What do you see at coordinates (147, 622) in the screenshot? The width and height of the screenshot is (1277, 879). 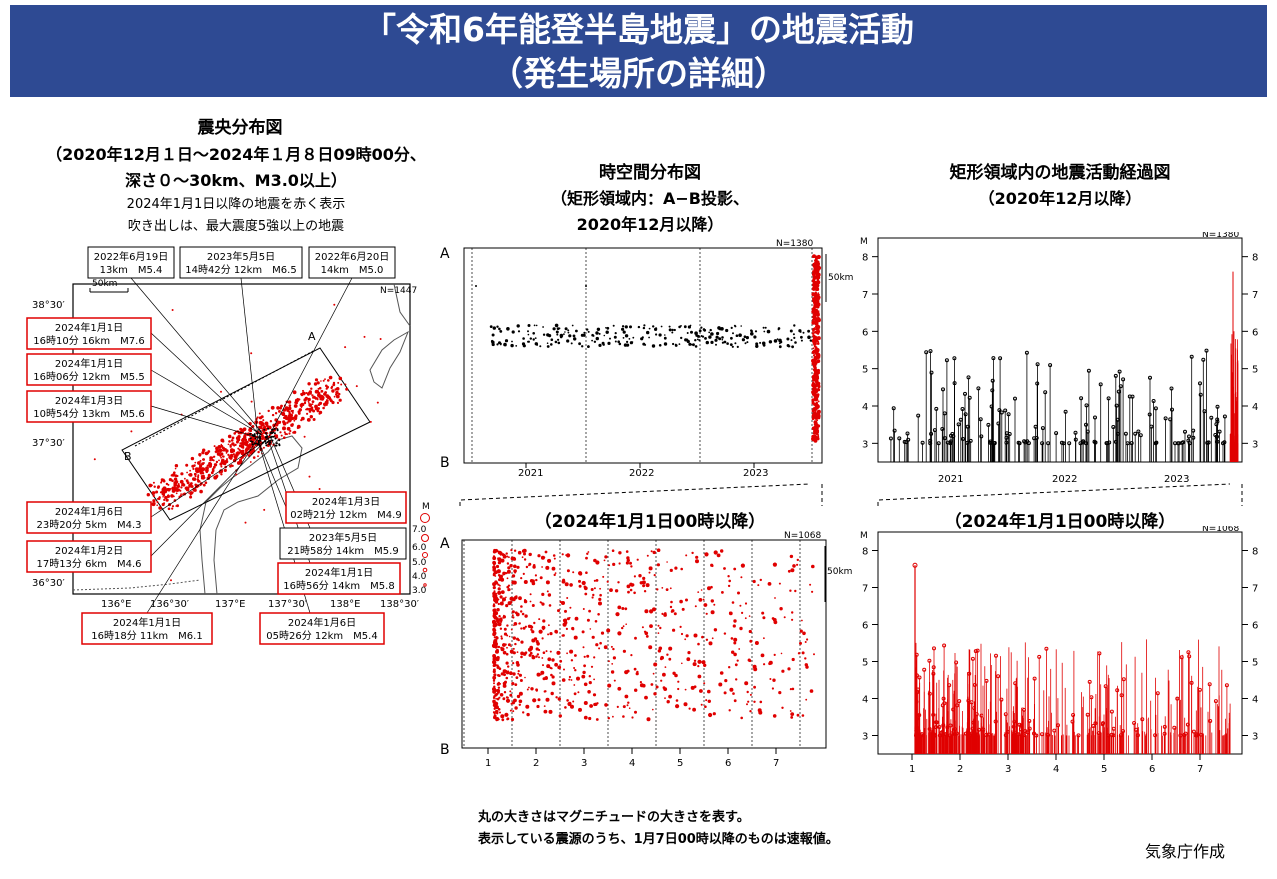 I see `callout-date: 2024年1月1日` at bounding box center [147, 622].